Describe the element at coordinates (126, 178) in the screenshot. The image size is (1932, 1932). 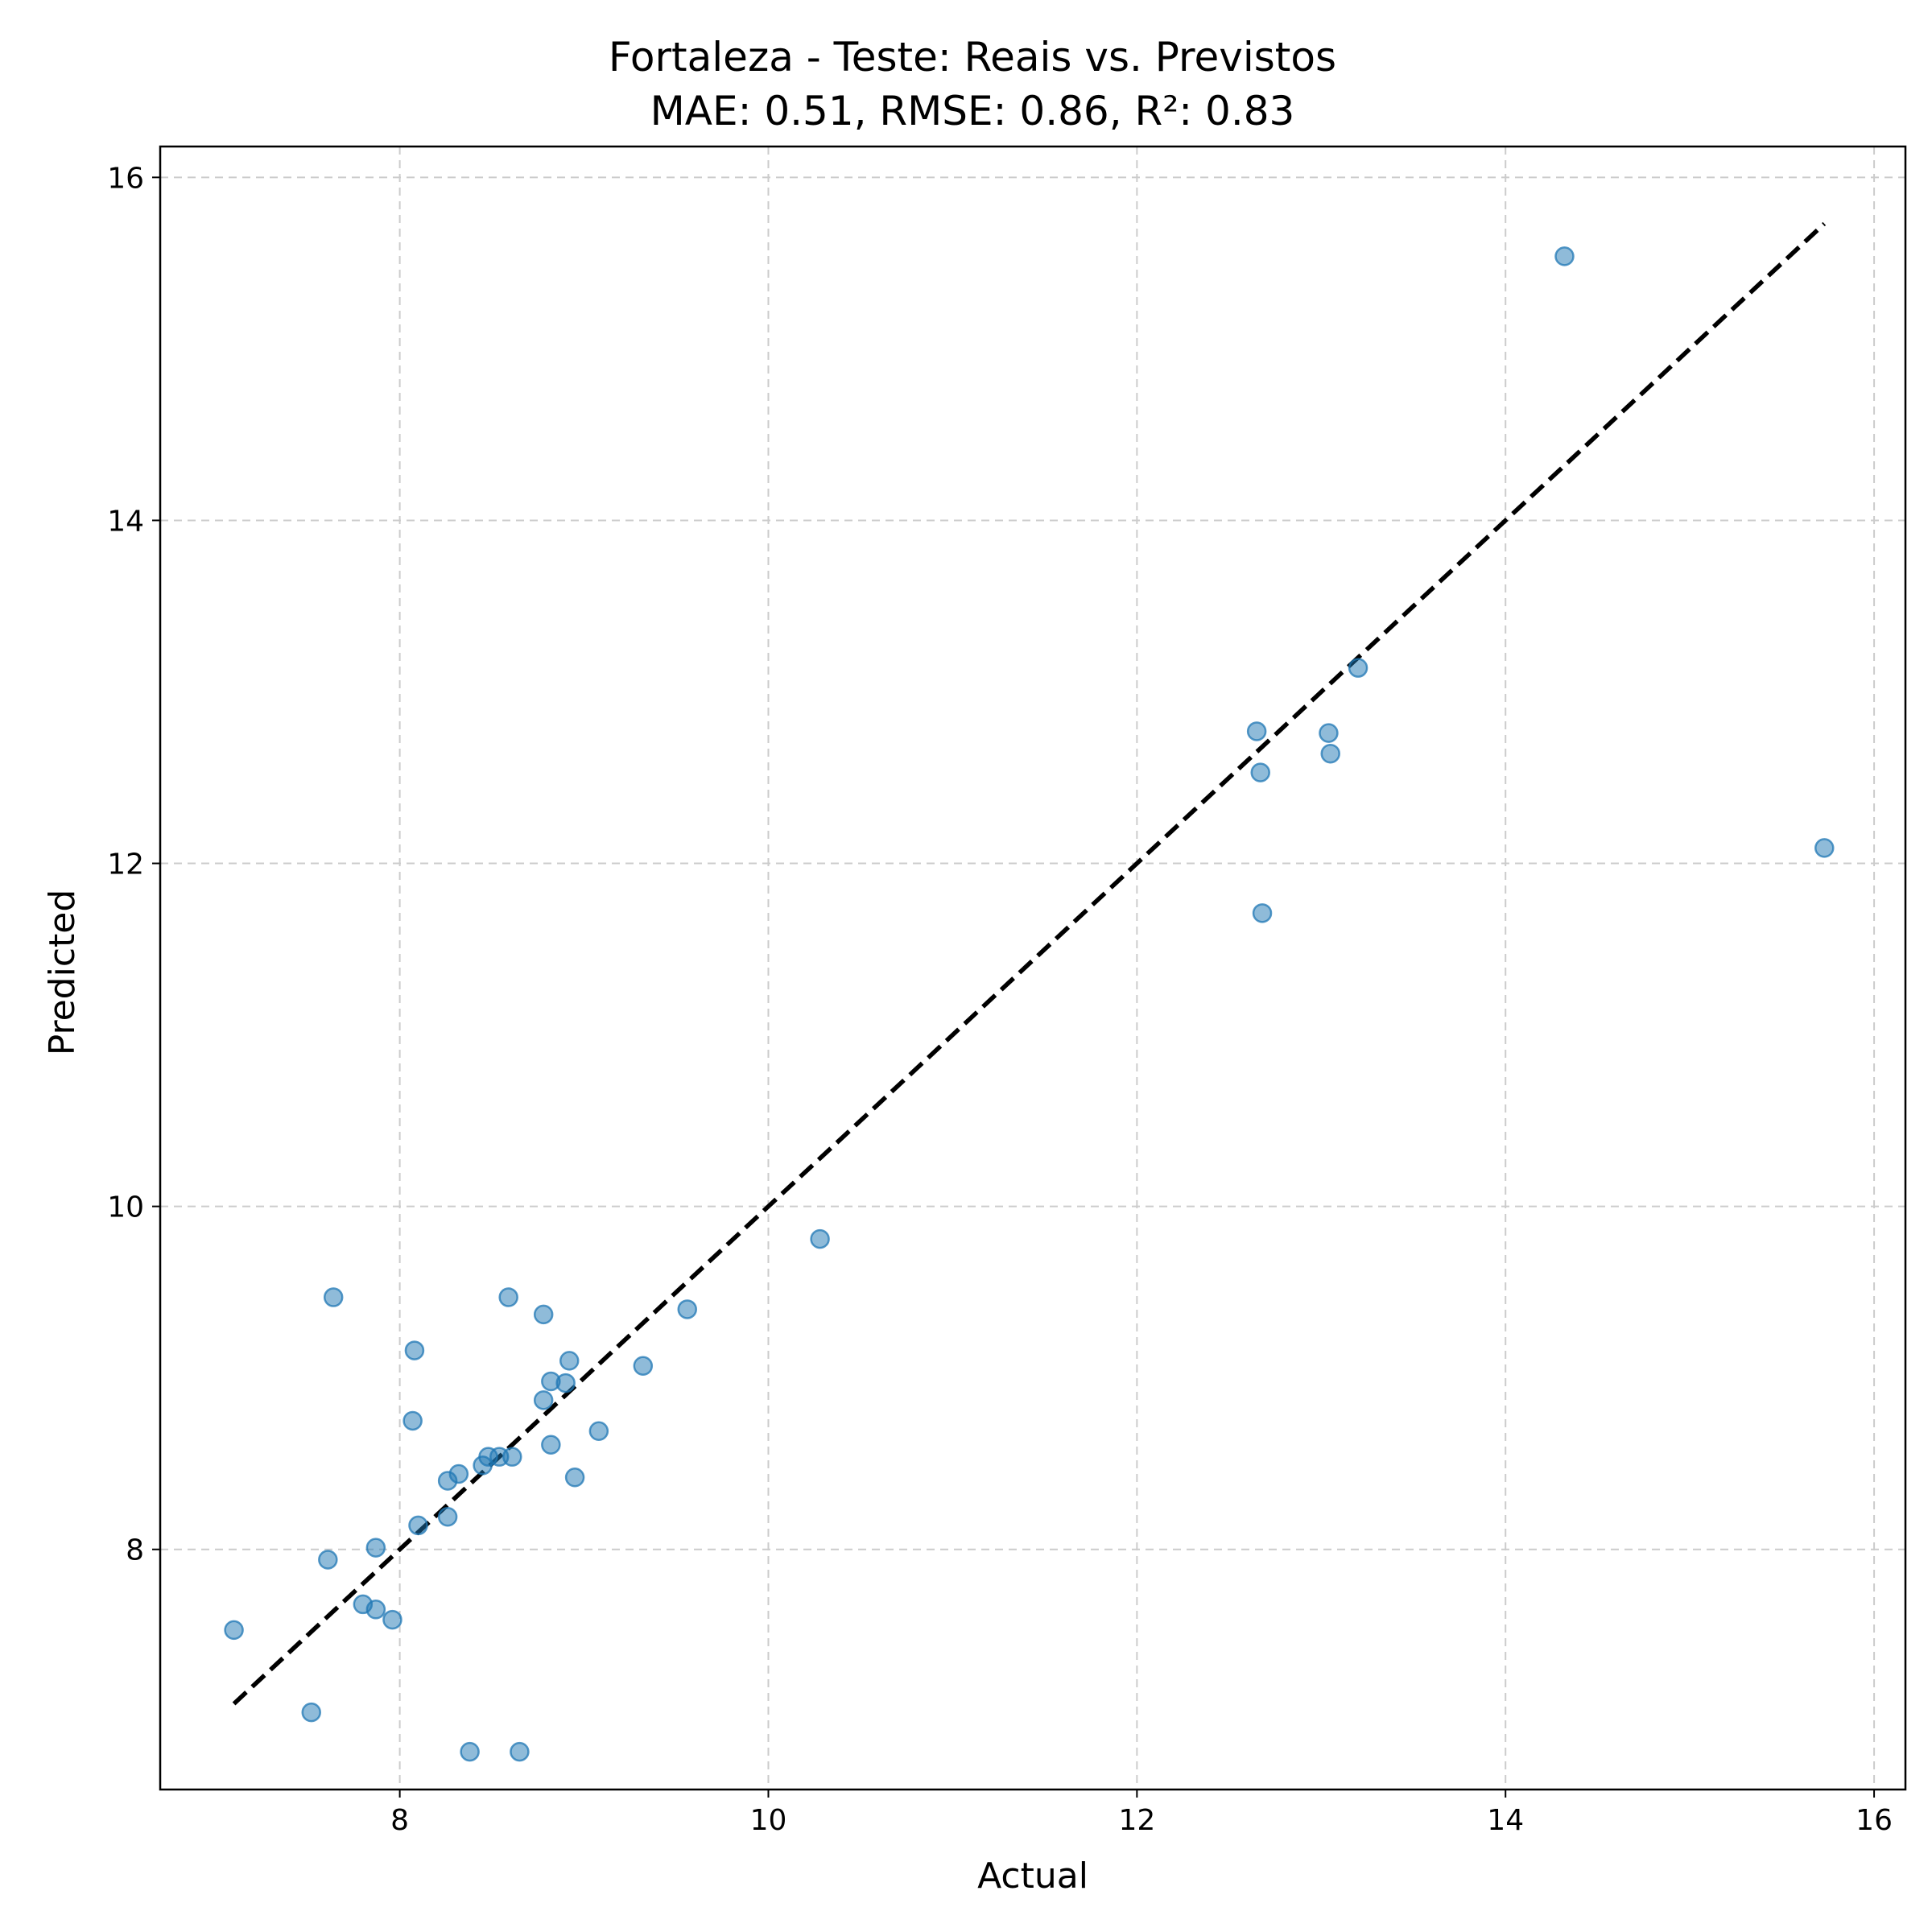
I see `y-tick-label: 16` at that location.